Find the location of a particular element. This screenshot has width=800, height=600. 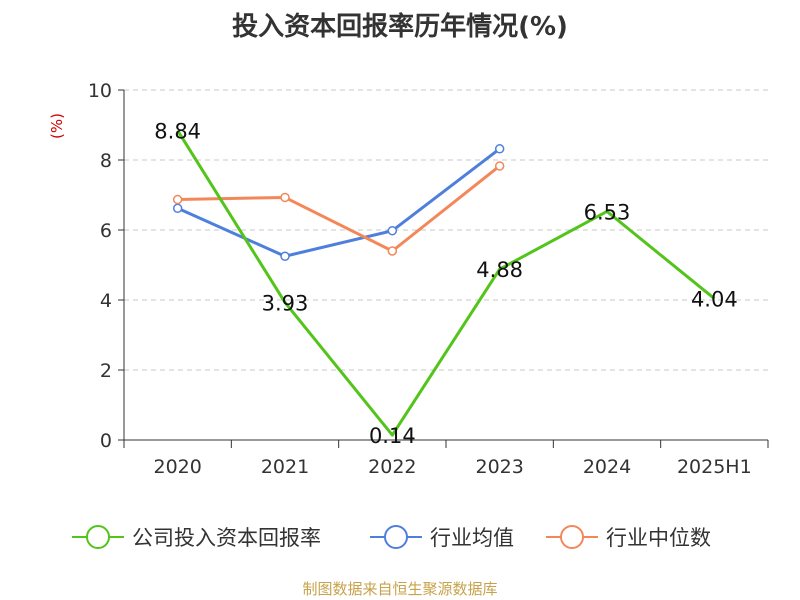

data-label: 6.53 is located at coordinates (607, 212).